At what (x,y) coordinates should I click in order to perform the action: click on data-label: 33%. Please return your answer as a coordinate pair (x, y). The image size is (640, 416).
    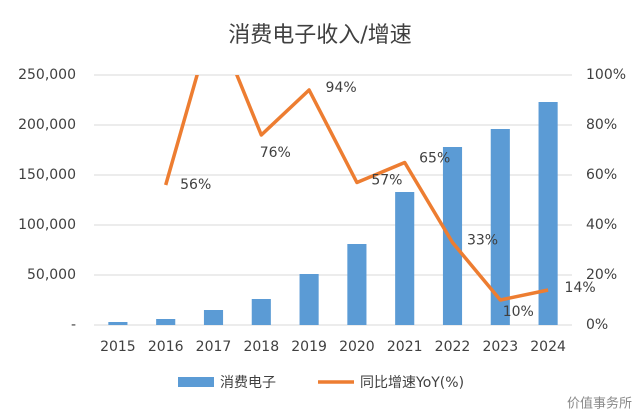
    Looking at the image, I should click on (482, 241).